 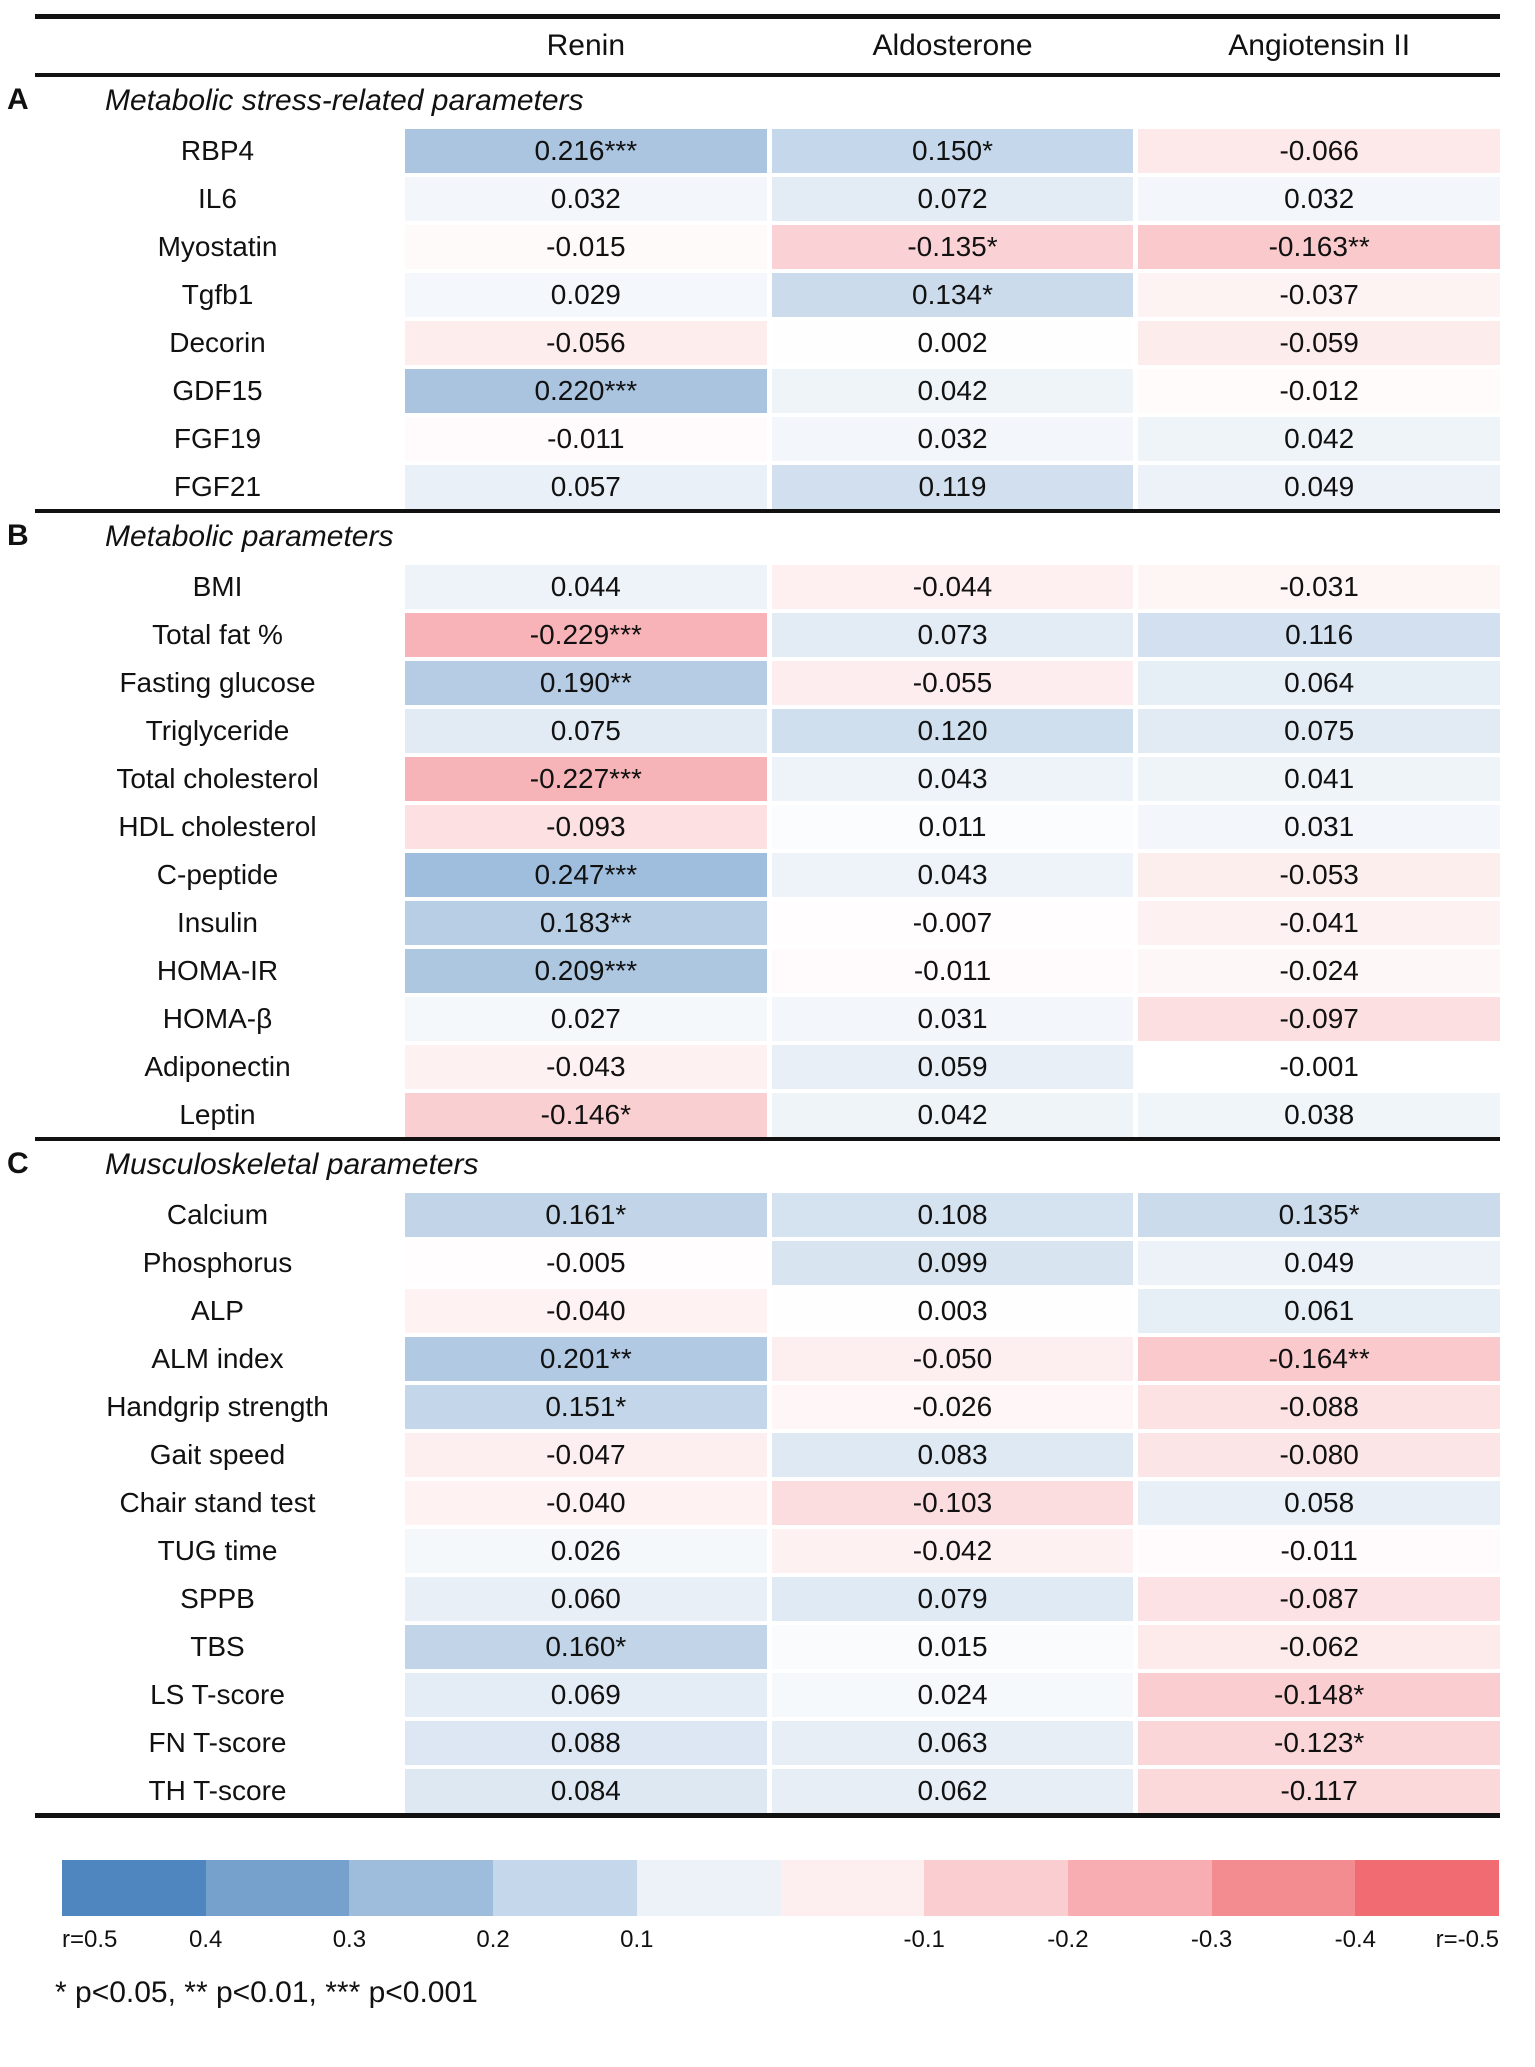 What do you see at coordinates (767, 437) in the screenshot?
I see `table-row: FGF19 -0.011 0.032 0.042` at bounding box center [767, 437].